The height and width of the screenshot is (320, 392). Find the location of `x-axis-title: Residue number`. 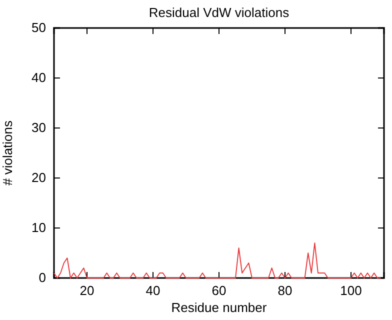

x-axis-title: Residue number is located at coordinates (219, 307).